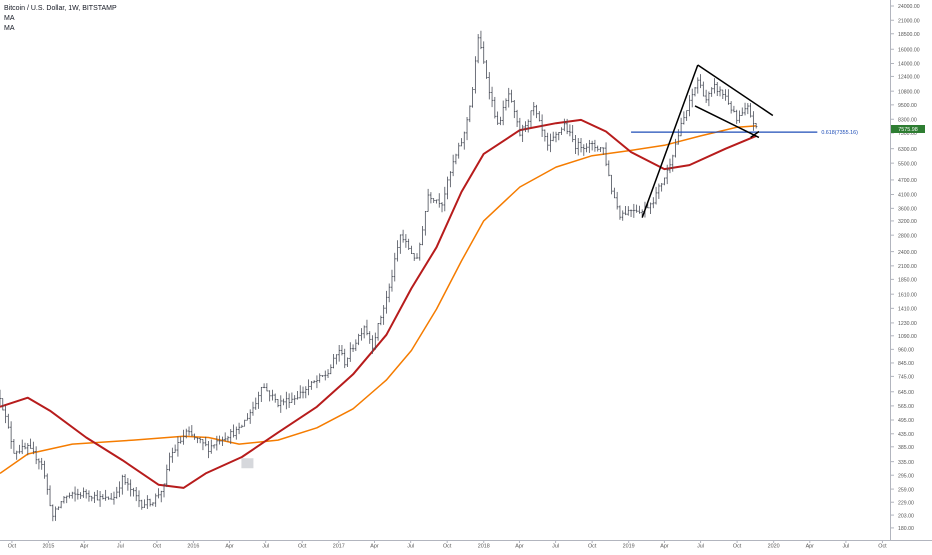  Describe the element at coordinates (907, 106) in the screenshot. I see `y-tick-label: 9500.00` at that location.